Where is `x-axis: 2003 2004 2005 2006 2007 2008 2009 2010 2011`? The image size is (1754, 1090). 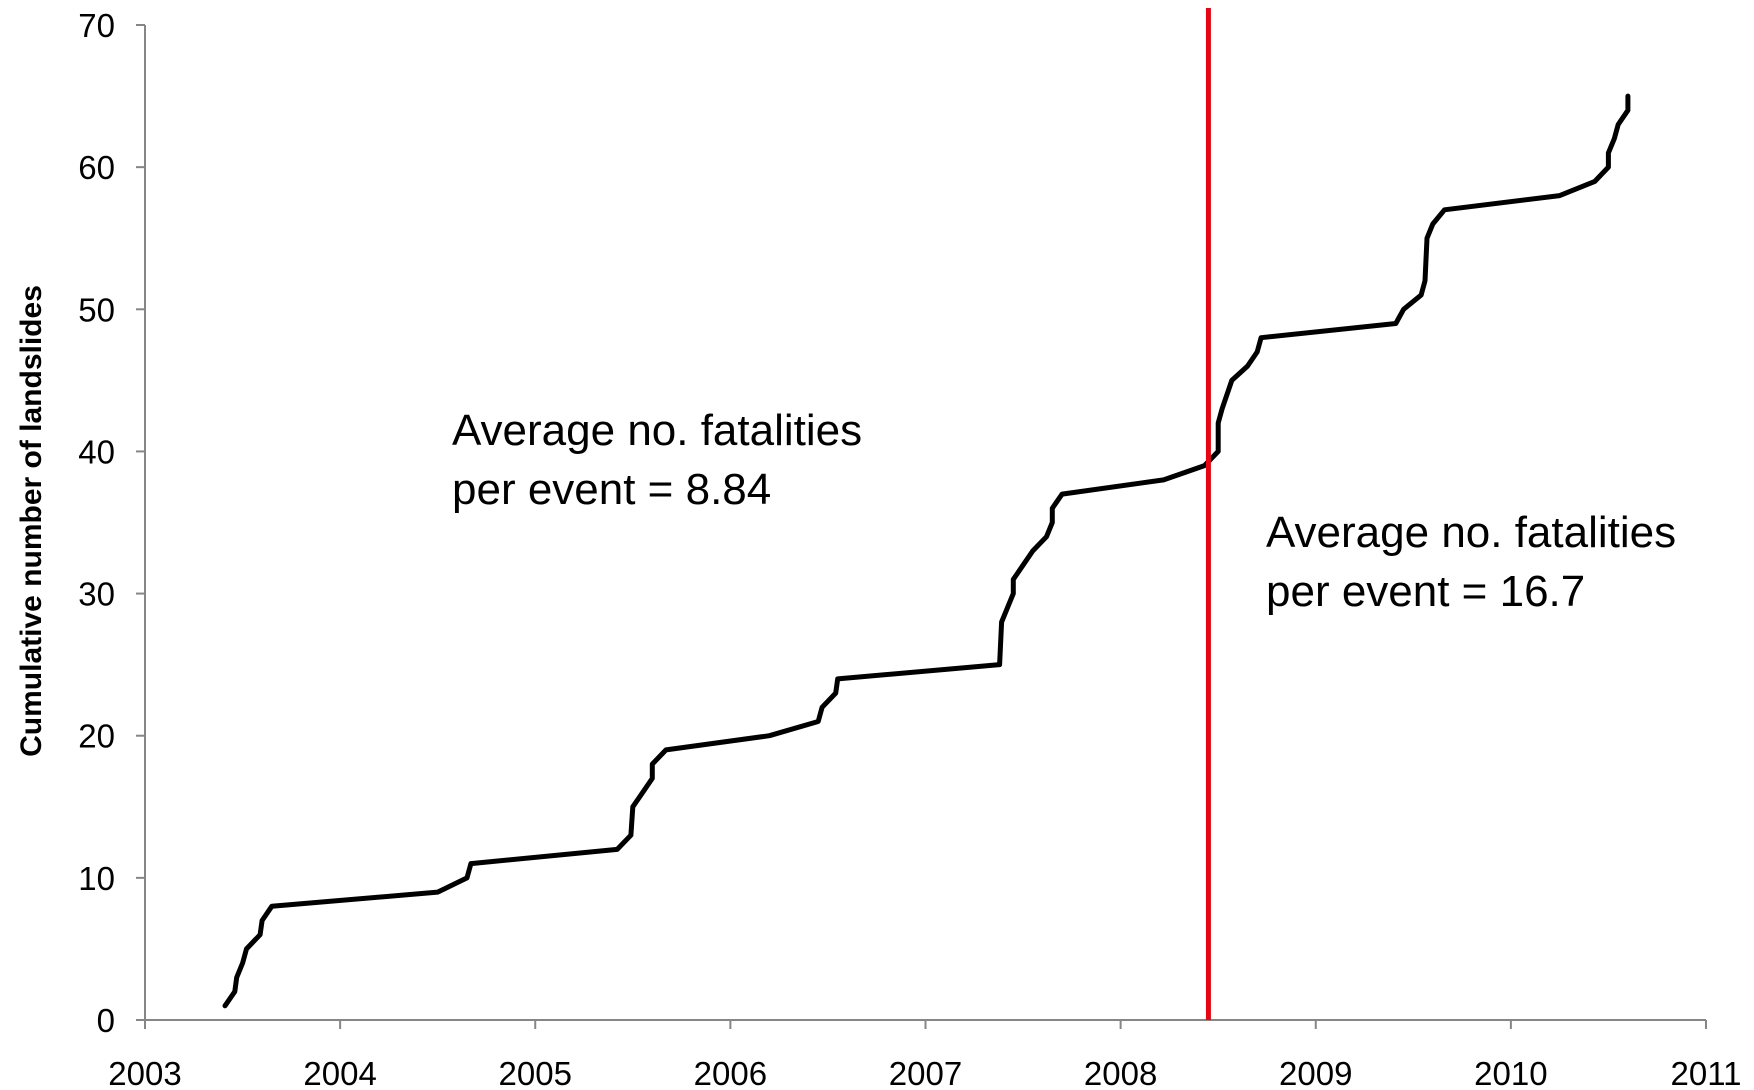 x-axis: 2003 2004 2005 2006 2007 2008 2009 2010 2011 is located at coordinates (924, 1054).